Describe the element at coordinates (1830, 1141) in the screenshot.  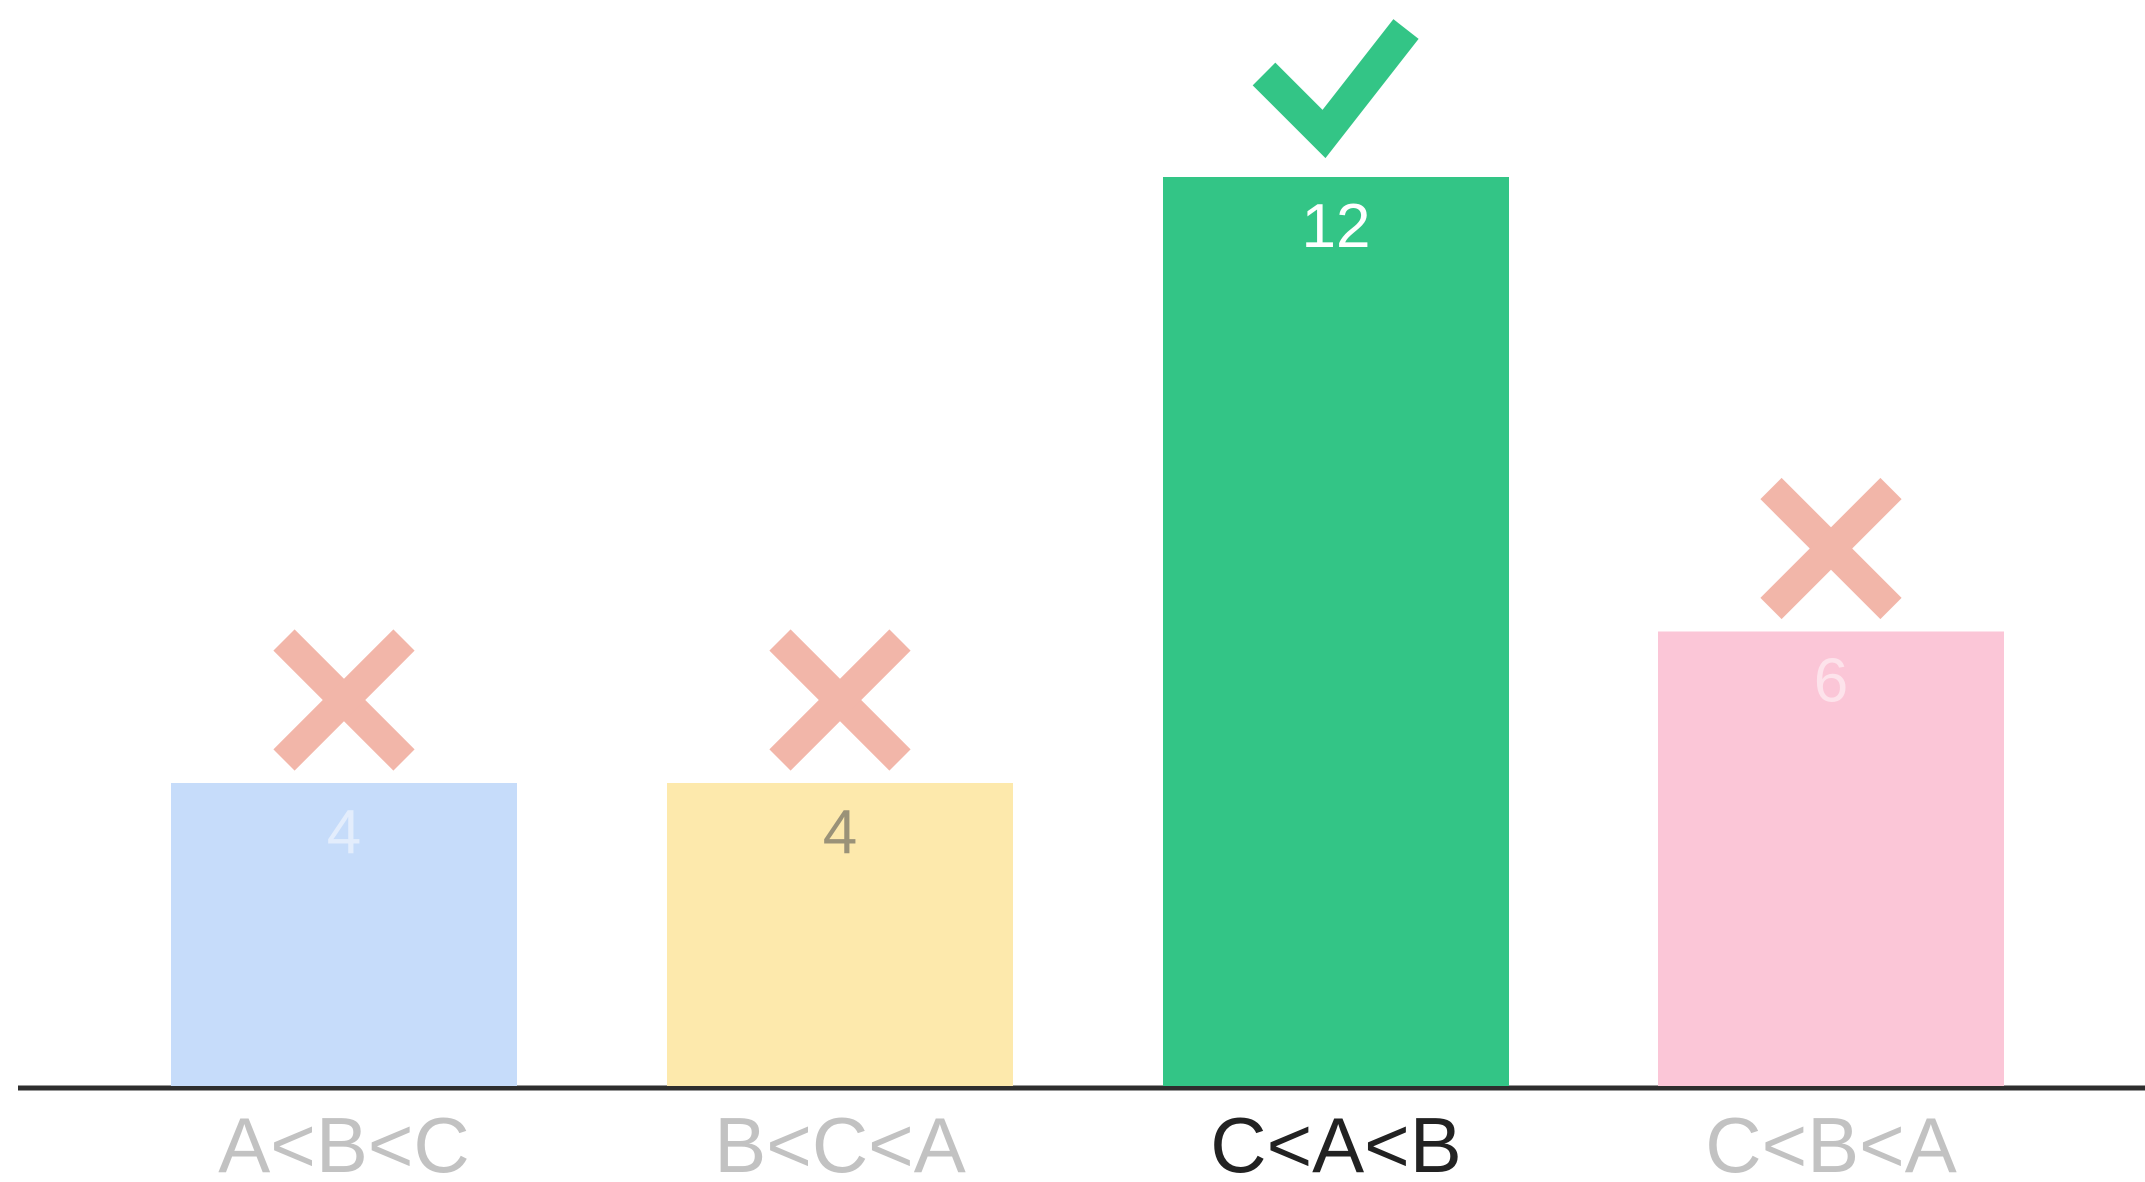
I see `category-label-c-lt-b-lt-a: C<B<A` at that location.